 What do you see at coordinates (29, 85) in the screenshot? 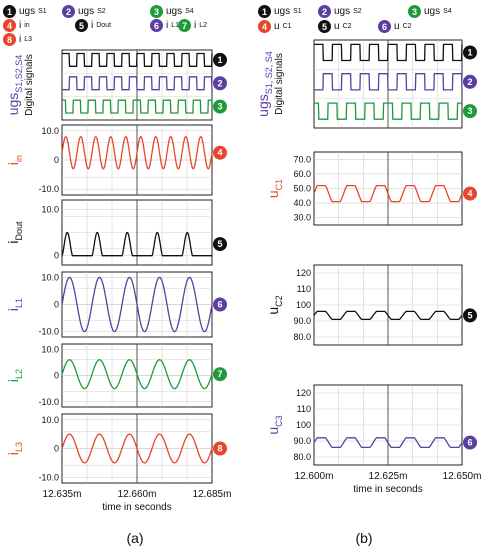
I see `y-axis-label-secondary: Digital signals` at bounding box center [29, 85].